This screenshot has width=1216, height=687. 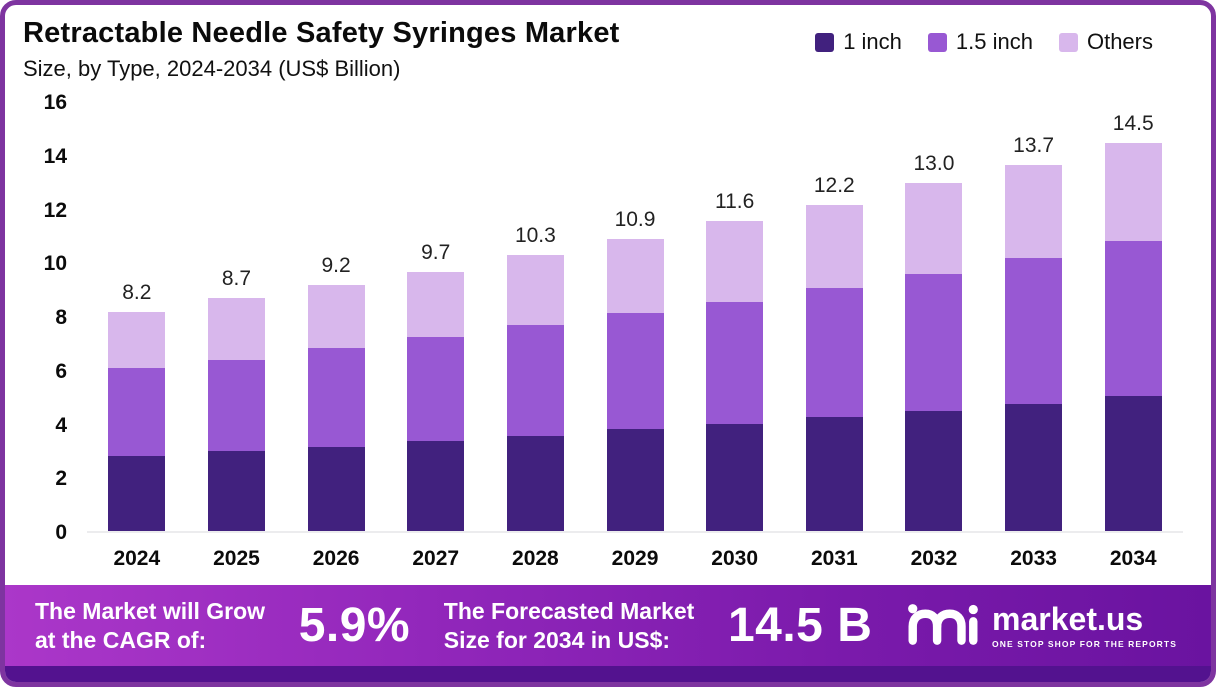 What do you see at coordinates (1119, 41) in the screenshot?
I see `legend-label: Others` at bounding box center [1119, 41].